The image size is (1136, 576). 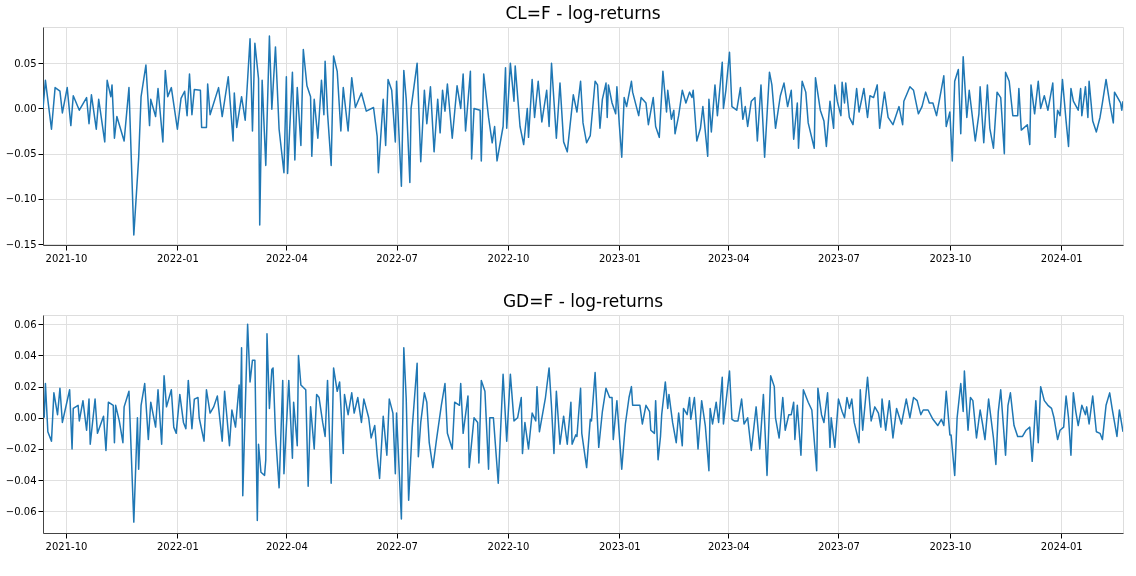 What do you see at coordinates (583, 301) in the screenshot?
I see `chart-title: GD=F - log-returns` at bounding box center [583, 301].